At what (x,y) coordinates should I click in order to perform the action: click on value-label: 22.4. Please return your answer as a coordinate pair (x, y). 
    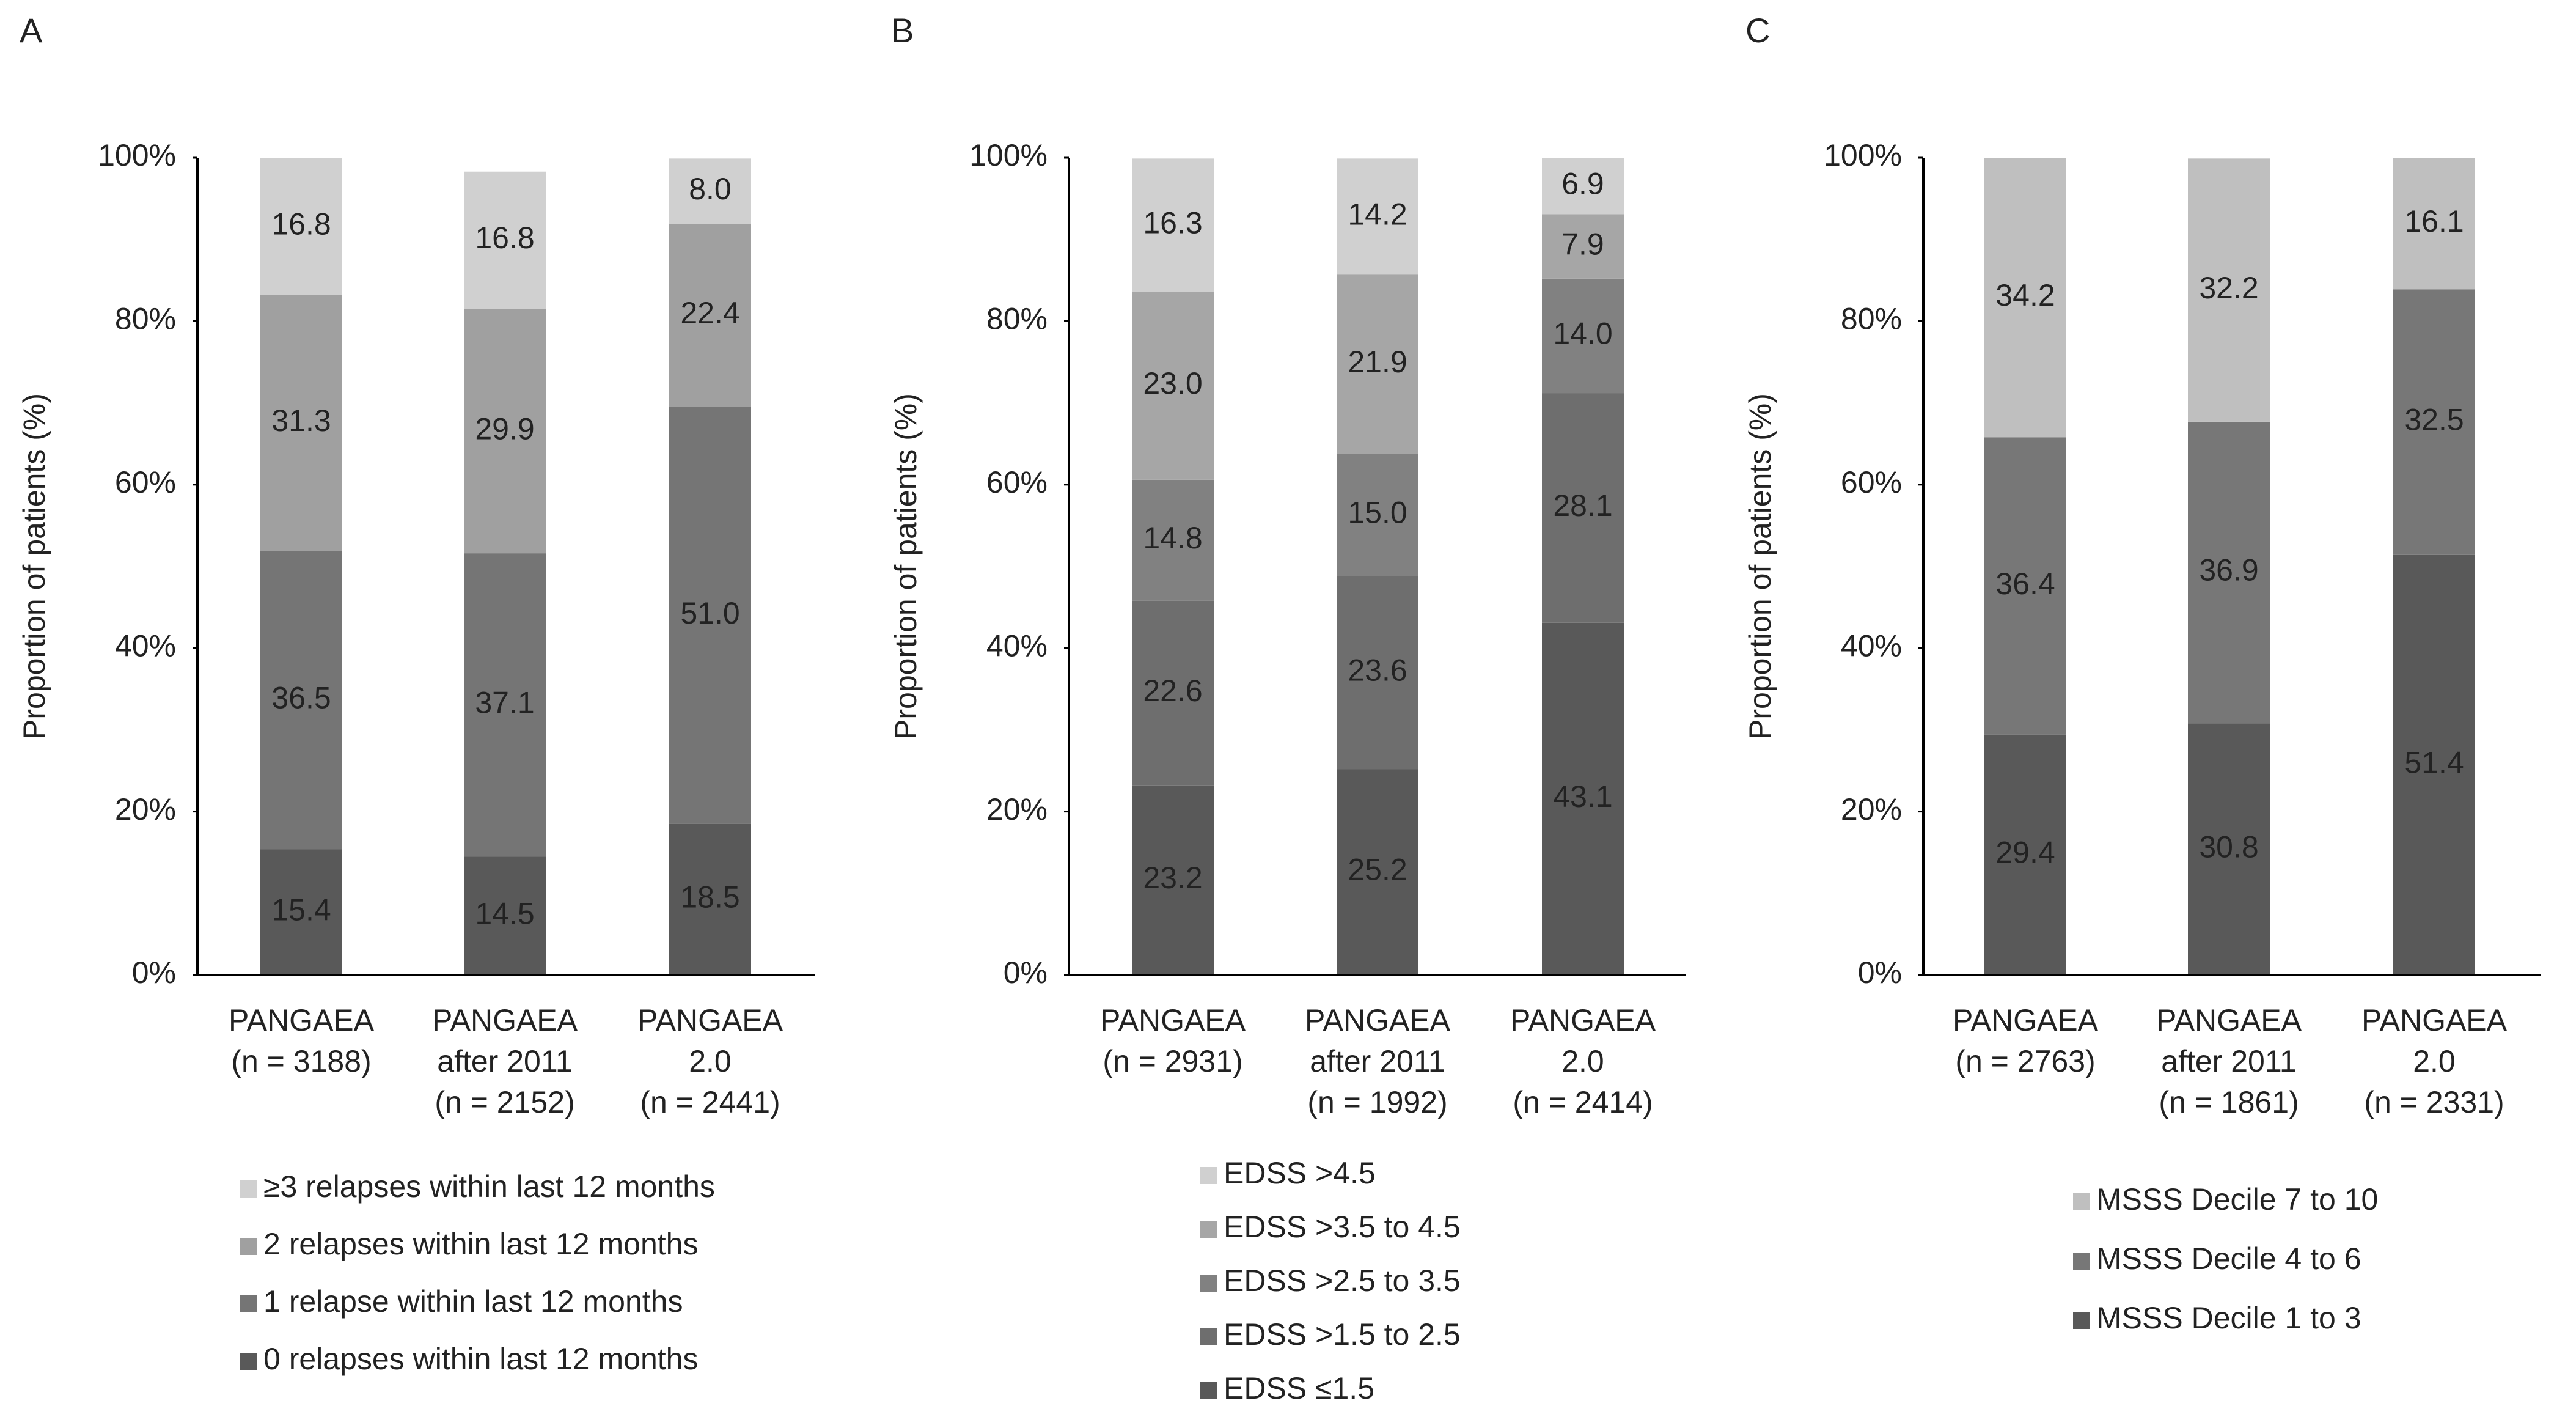
    Looking at the image, I should click on (709, 313).